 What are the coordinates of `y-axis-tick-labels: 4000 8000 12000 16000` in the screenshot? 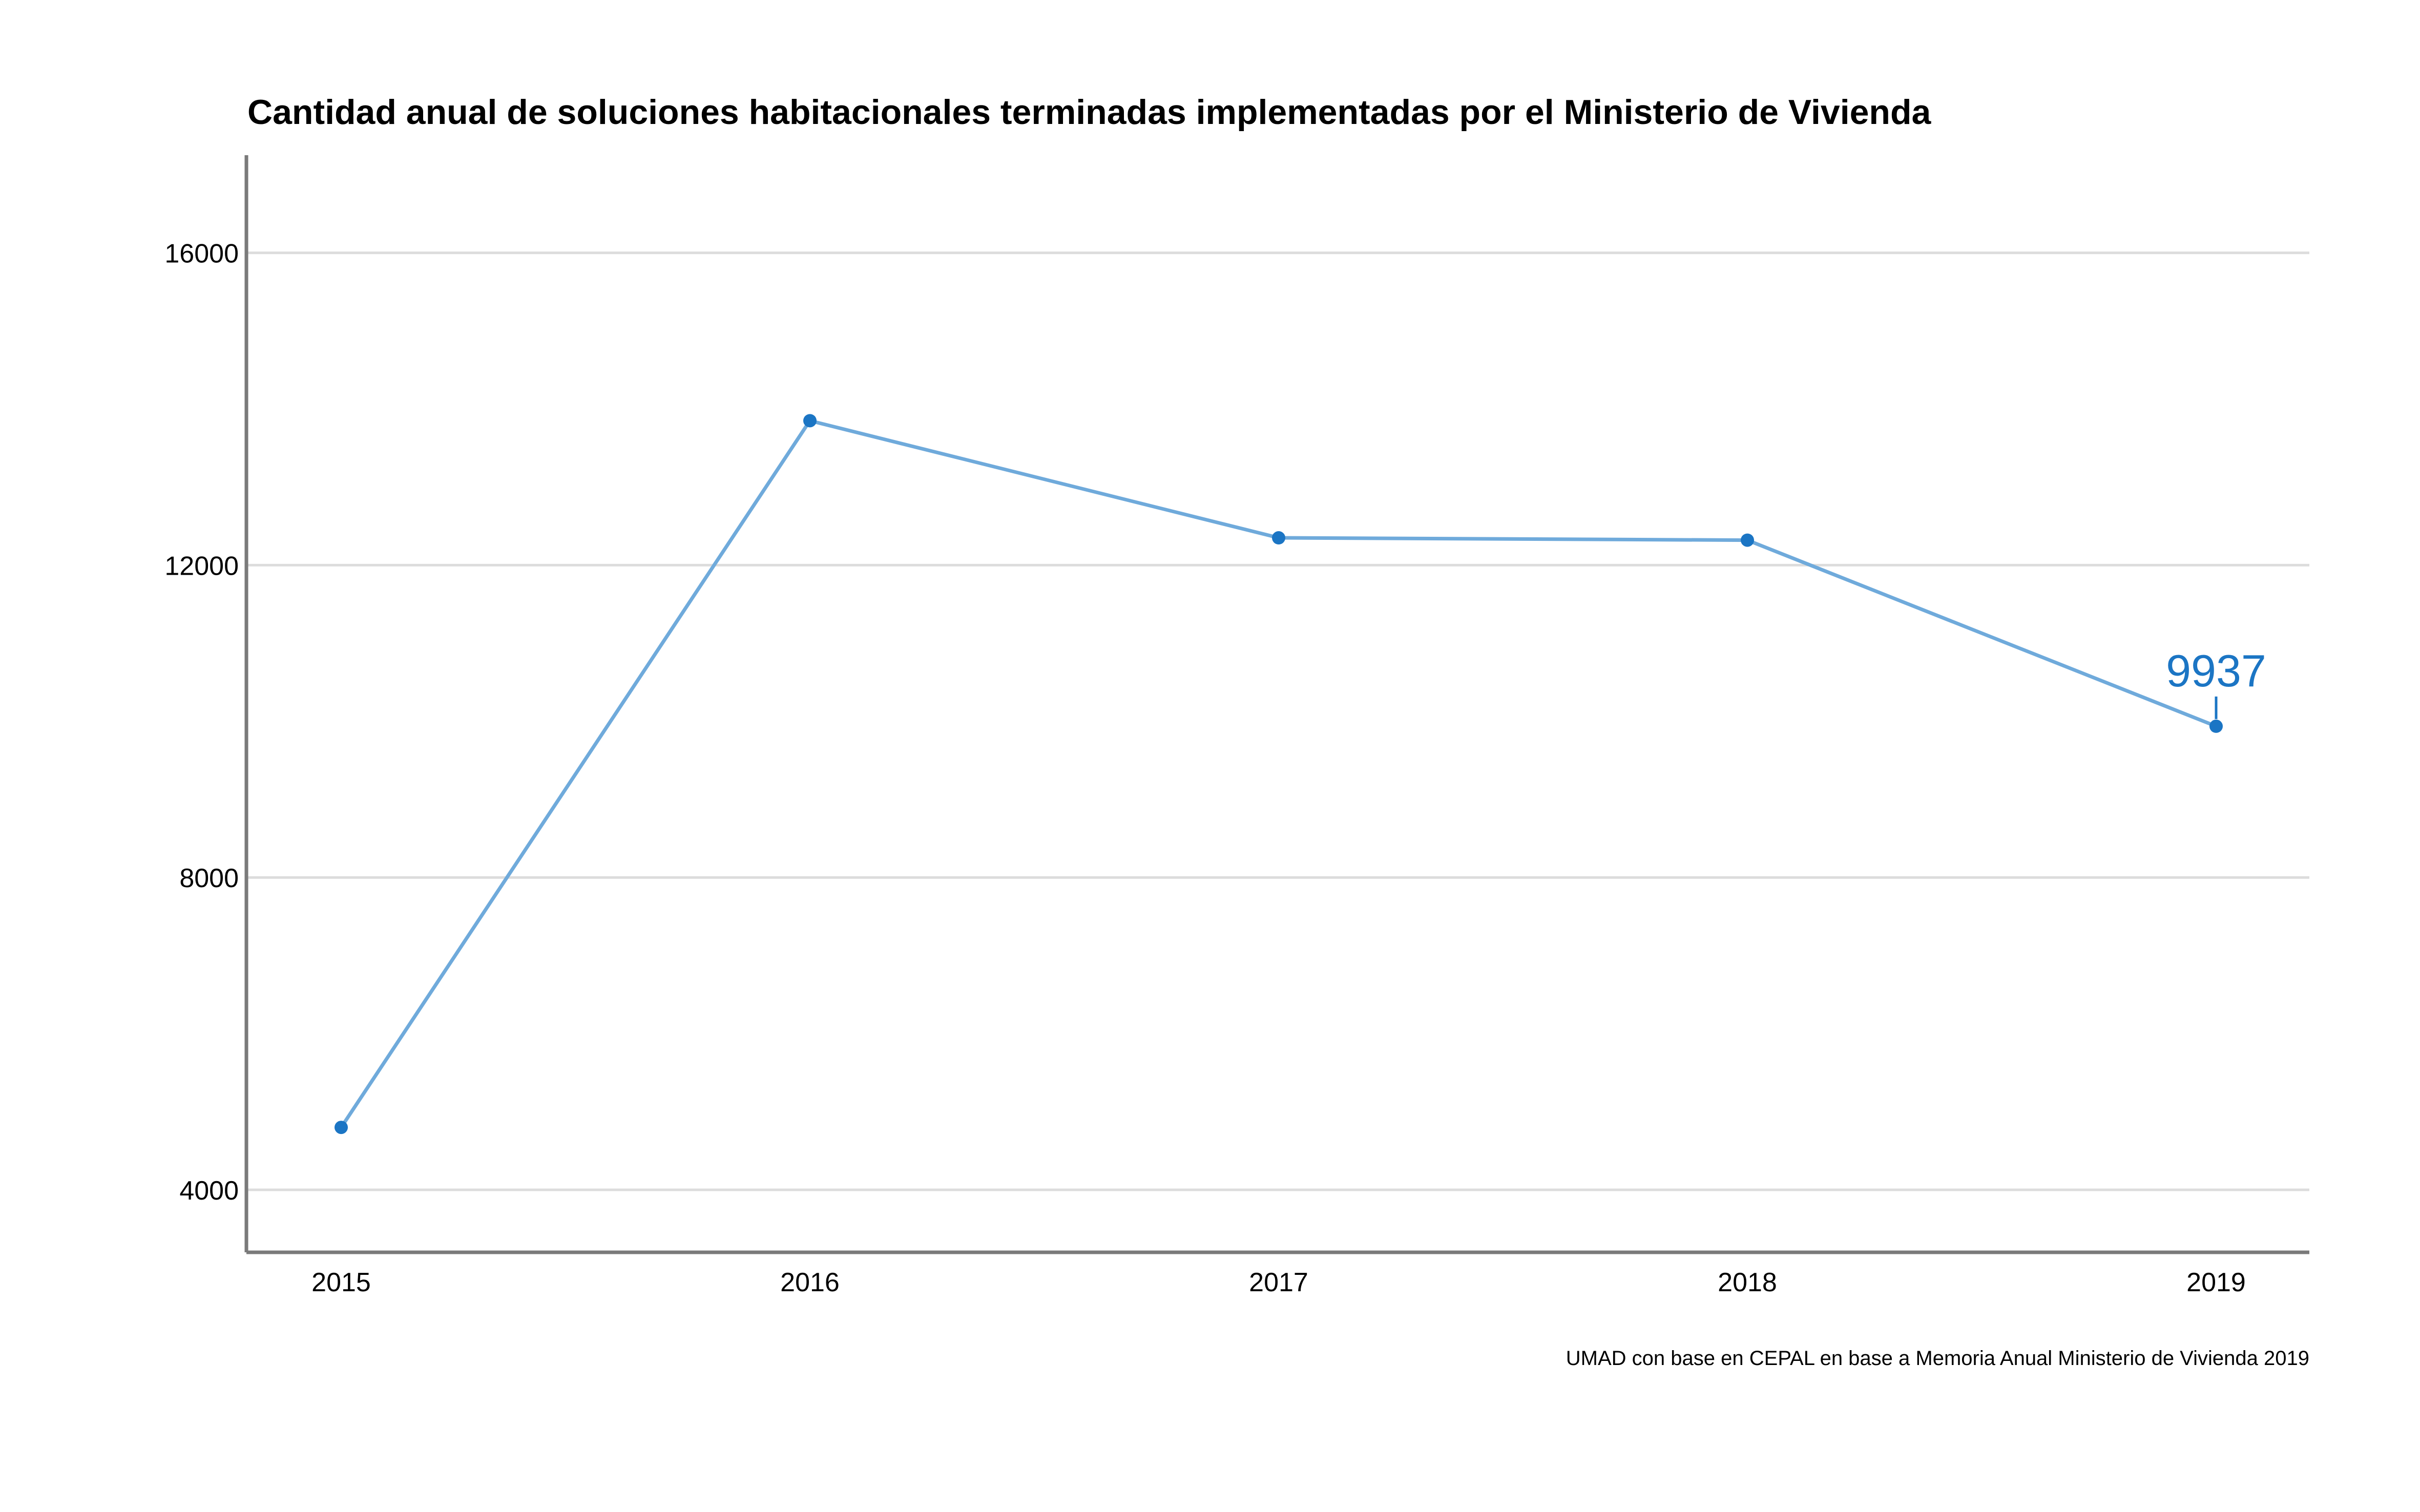 It's located at (201, 722).